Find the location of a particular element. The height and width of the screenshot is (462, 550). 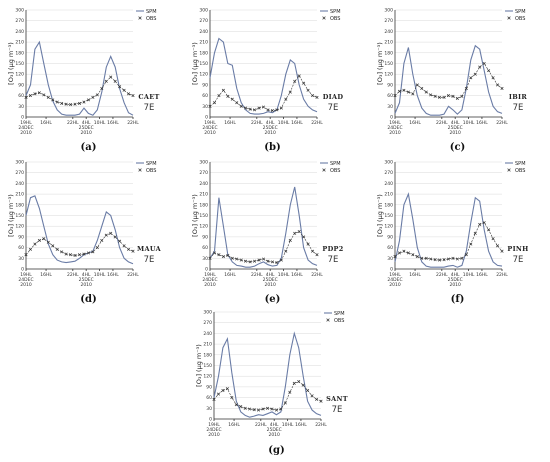

station-label: DIAD is located at coordinates (333, 97).